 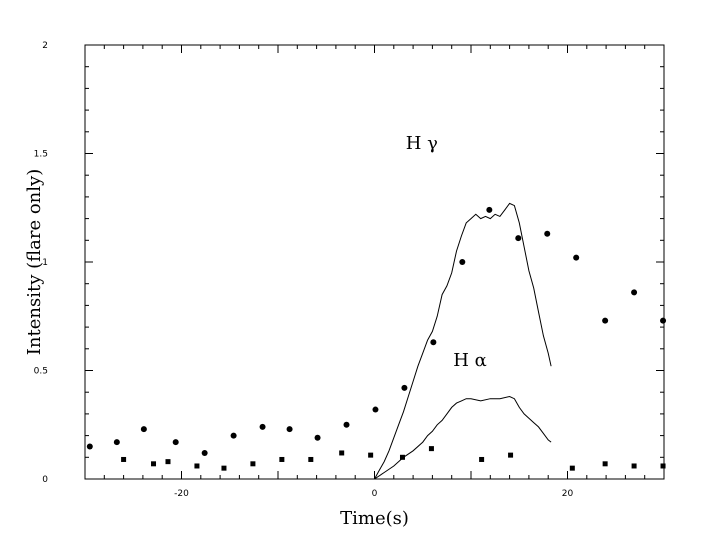 I want to click on y-tick-label: 2, so click(x=45, y=46).